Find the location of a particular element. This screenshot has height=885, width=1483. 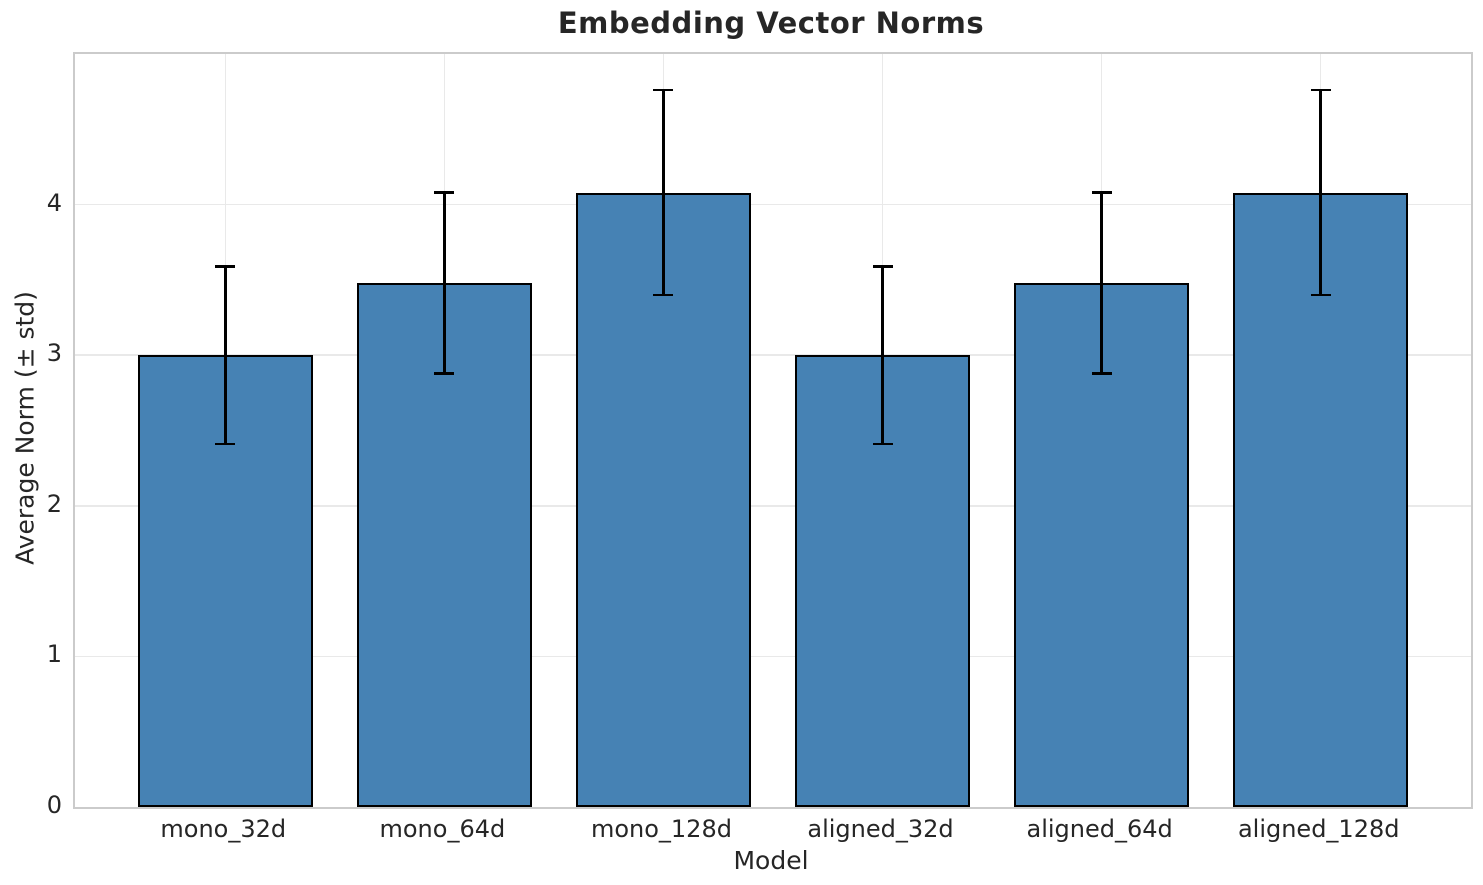

y-tick-label: 2 is located at coordinates (54, 503).